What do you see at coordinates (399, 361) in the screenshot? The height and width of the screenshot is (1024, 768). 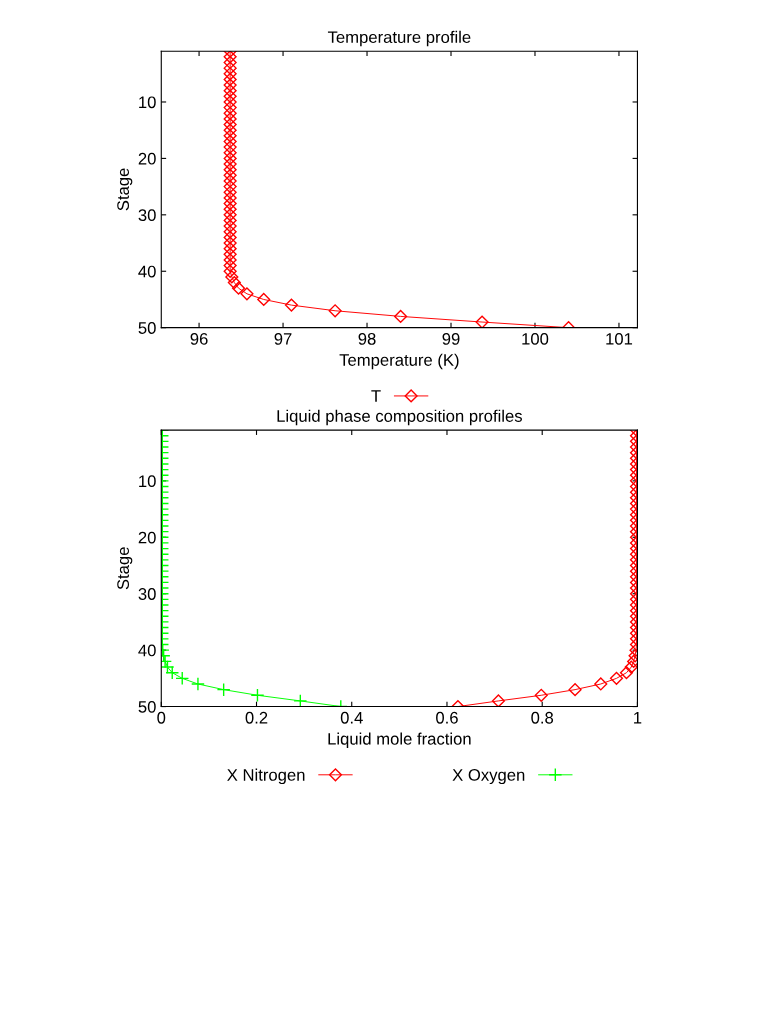 I see `x-axis-title: Temperature (K)` at bounding box center [399, 361].